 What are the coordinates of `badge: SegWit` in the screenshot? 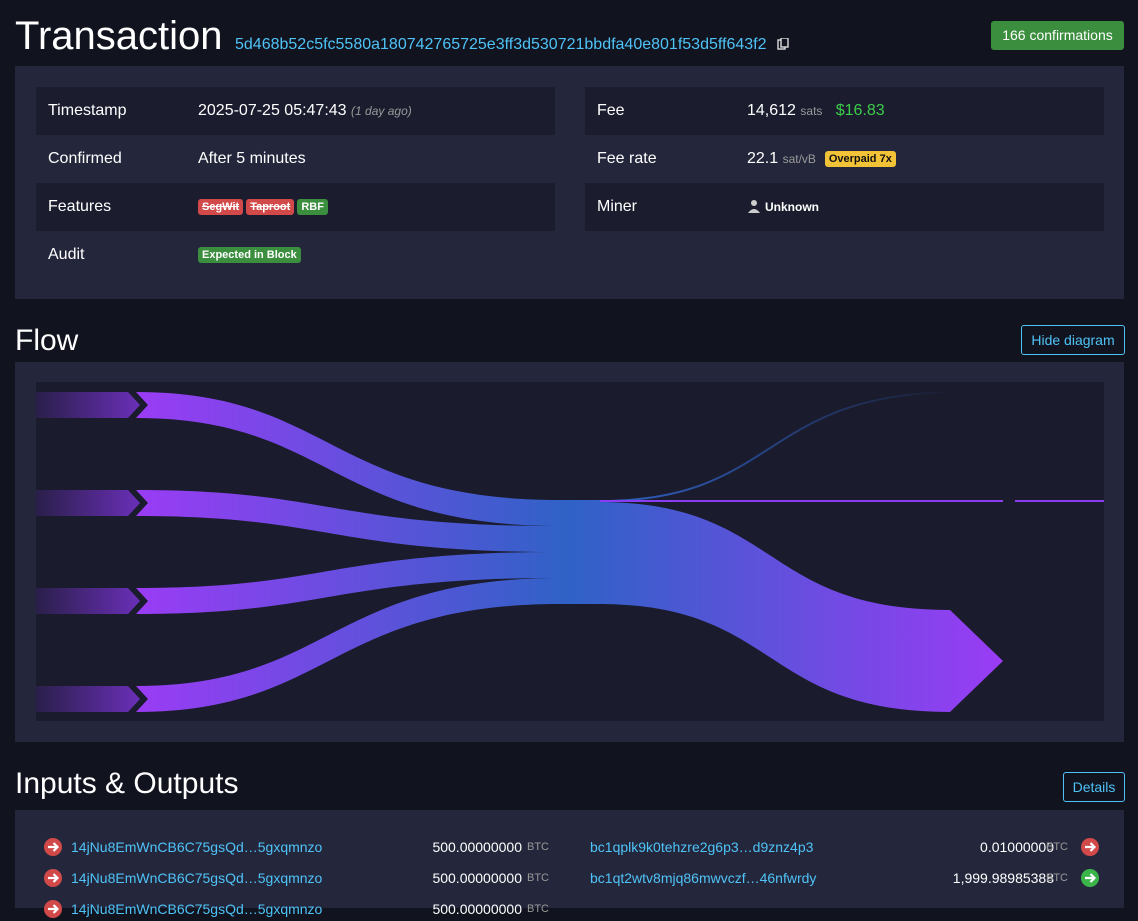 It's located at (221, 206).